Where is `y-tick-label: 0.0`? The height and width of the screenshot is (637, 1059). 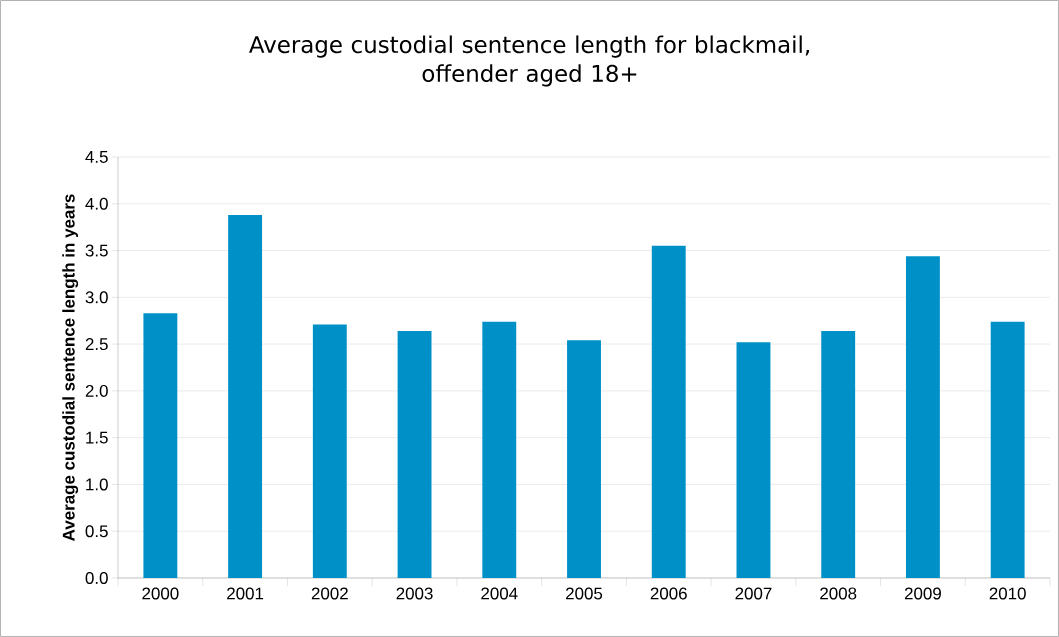
y-tick-label: 0.0 is located at coordinates (96, 577).